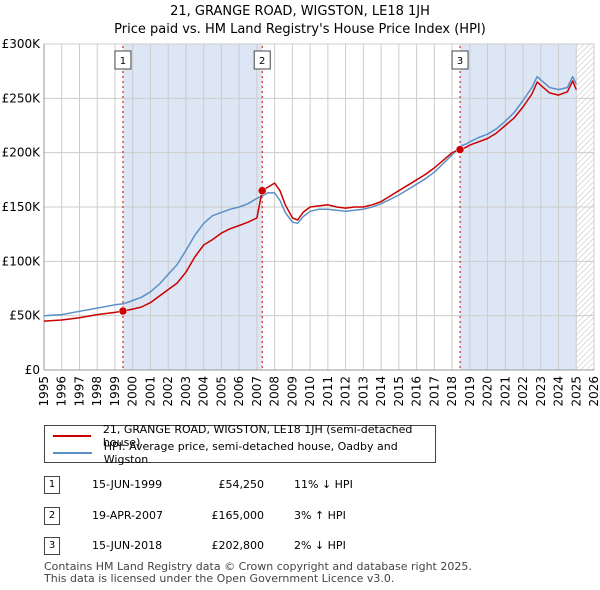 This screenshot has height=590, width=600. Describe the element at coordinates (204, 391) in the screenshot. I see `x-tick-label: 2004` at that location.